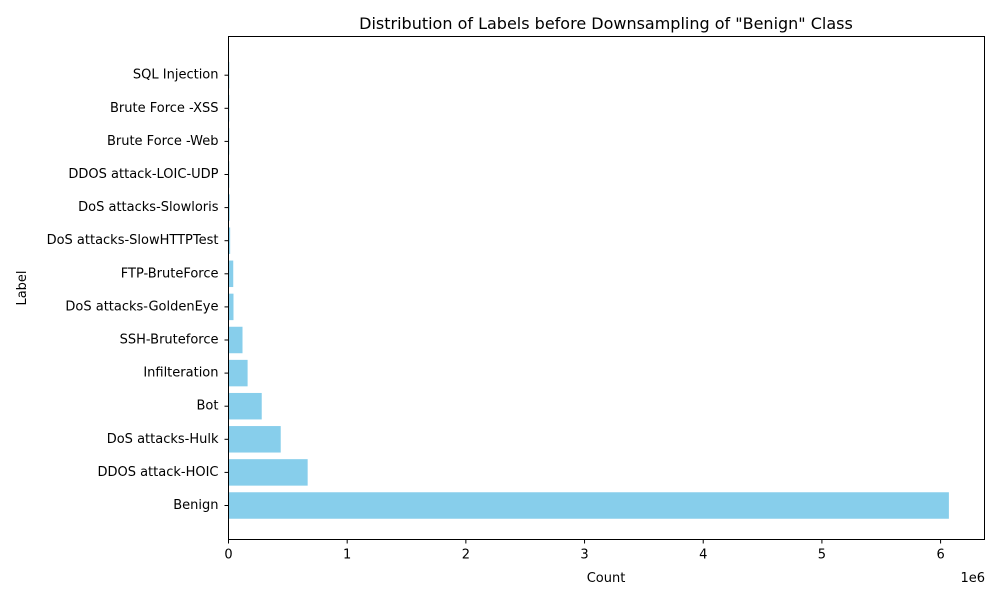 The height and width of the screenshot is (600, 1000). What do you see at coordinates (195, 505) in the screenshot?
I see `y-tick-label: Benign` at bounding box center [195, 505].